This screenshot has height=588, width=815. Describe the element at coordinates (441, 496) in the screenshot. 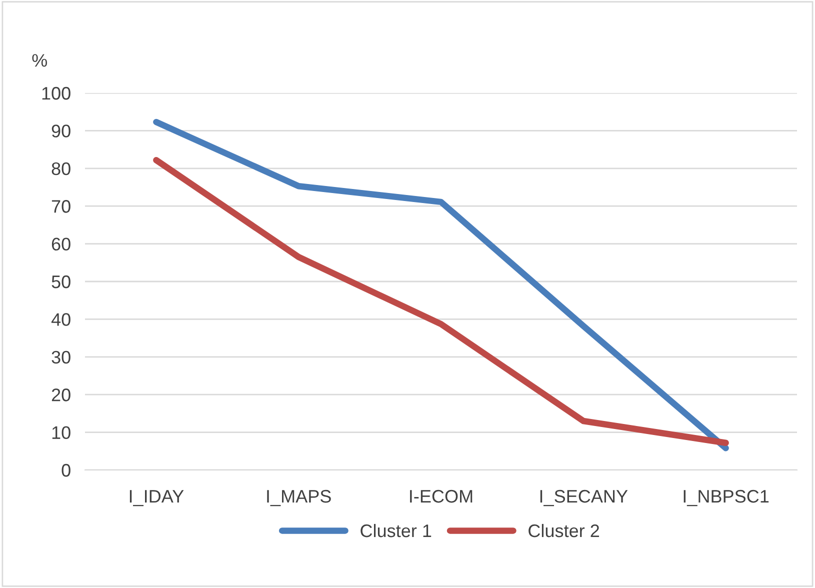

I see `x-tick-label: I-ECOM` at that location.